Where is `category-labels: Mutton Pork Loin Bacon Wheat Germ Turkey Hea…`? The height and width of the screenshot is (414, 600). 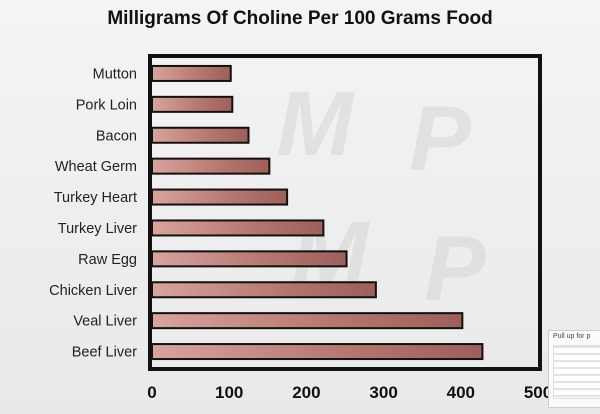 category-labels: Mutton Pork Loin Bacon Wheat Germ Turkey Hea… is located at coordinates (93, 213).